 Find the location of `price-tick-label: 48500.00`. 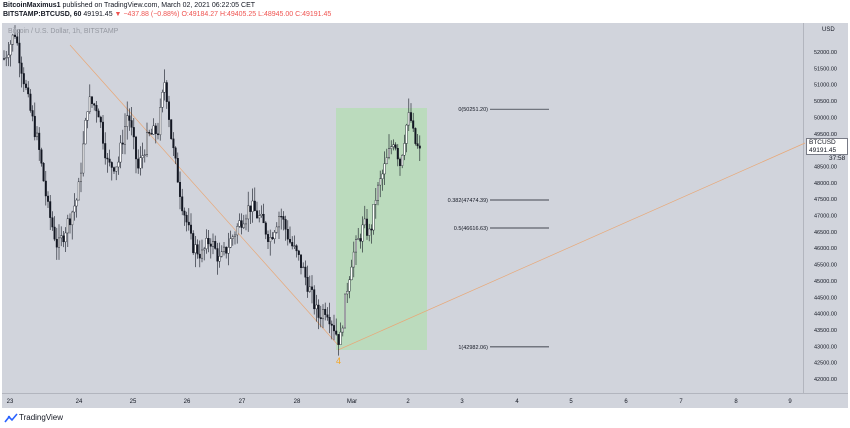

price-tick-label: 48500.00 is located at coordinates (825, 167).